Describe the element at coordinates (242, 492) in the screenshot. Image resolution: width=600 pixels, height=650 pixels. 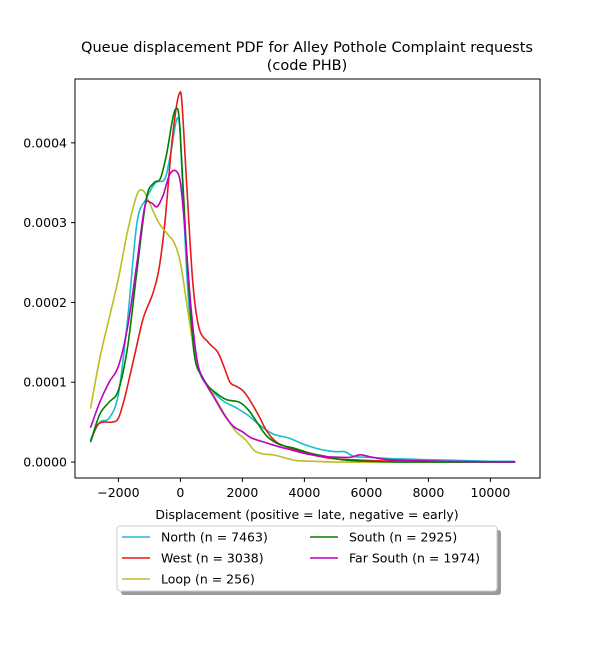
I see `x-tick-label: 2000` at that location.